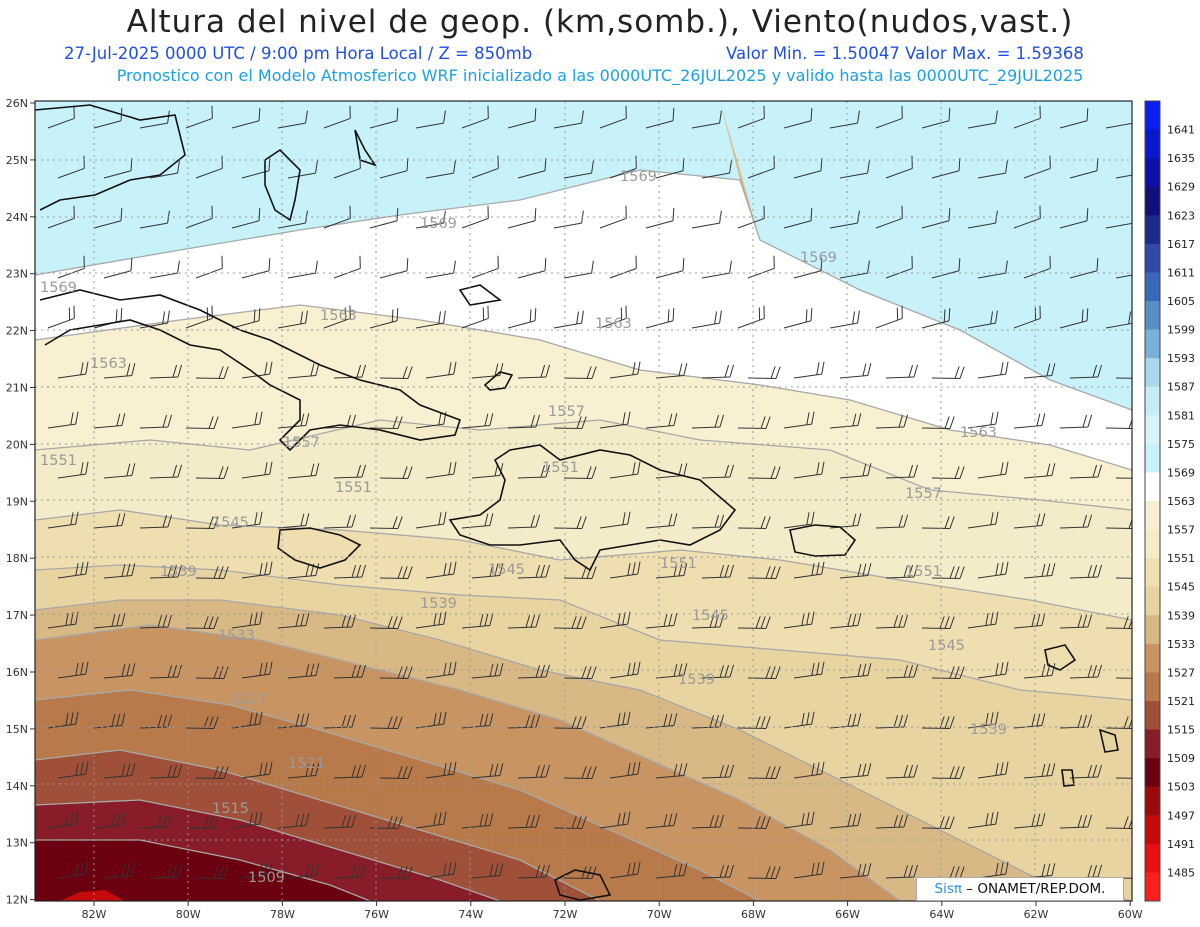 This screenshot has height=927, width=1200. Describe the element at coordinates (1181, 472) in the screenshot. I see `colorbar-label: 1569` at that location.